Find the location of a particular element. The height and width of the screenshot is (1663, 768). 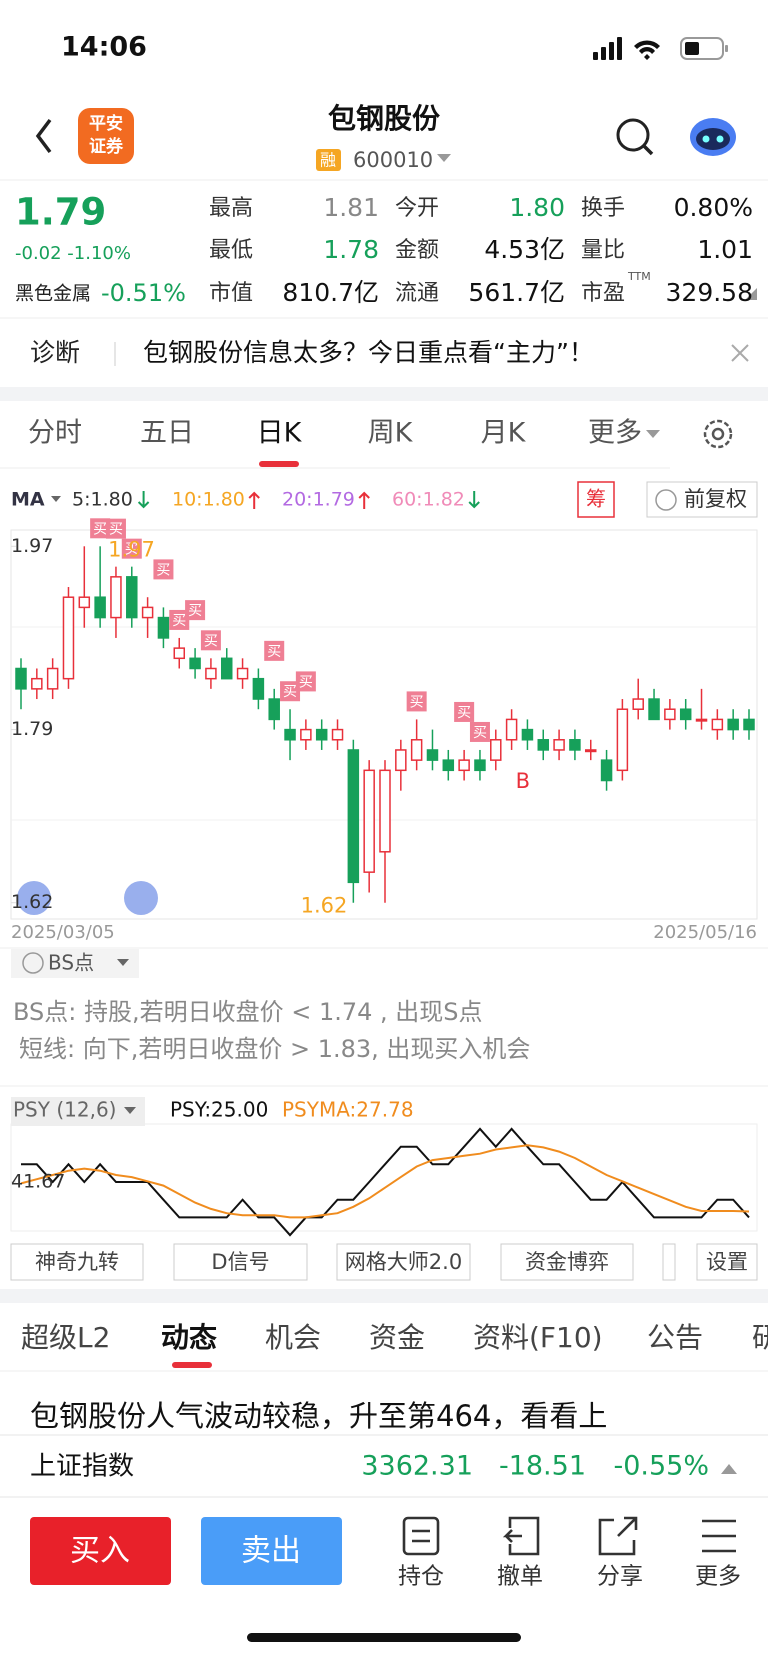

tool-label: 资金博弈 is located at coordinates (567, 1262).